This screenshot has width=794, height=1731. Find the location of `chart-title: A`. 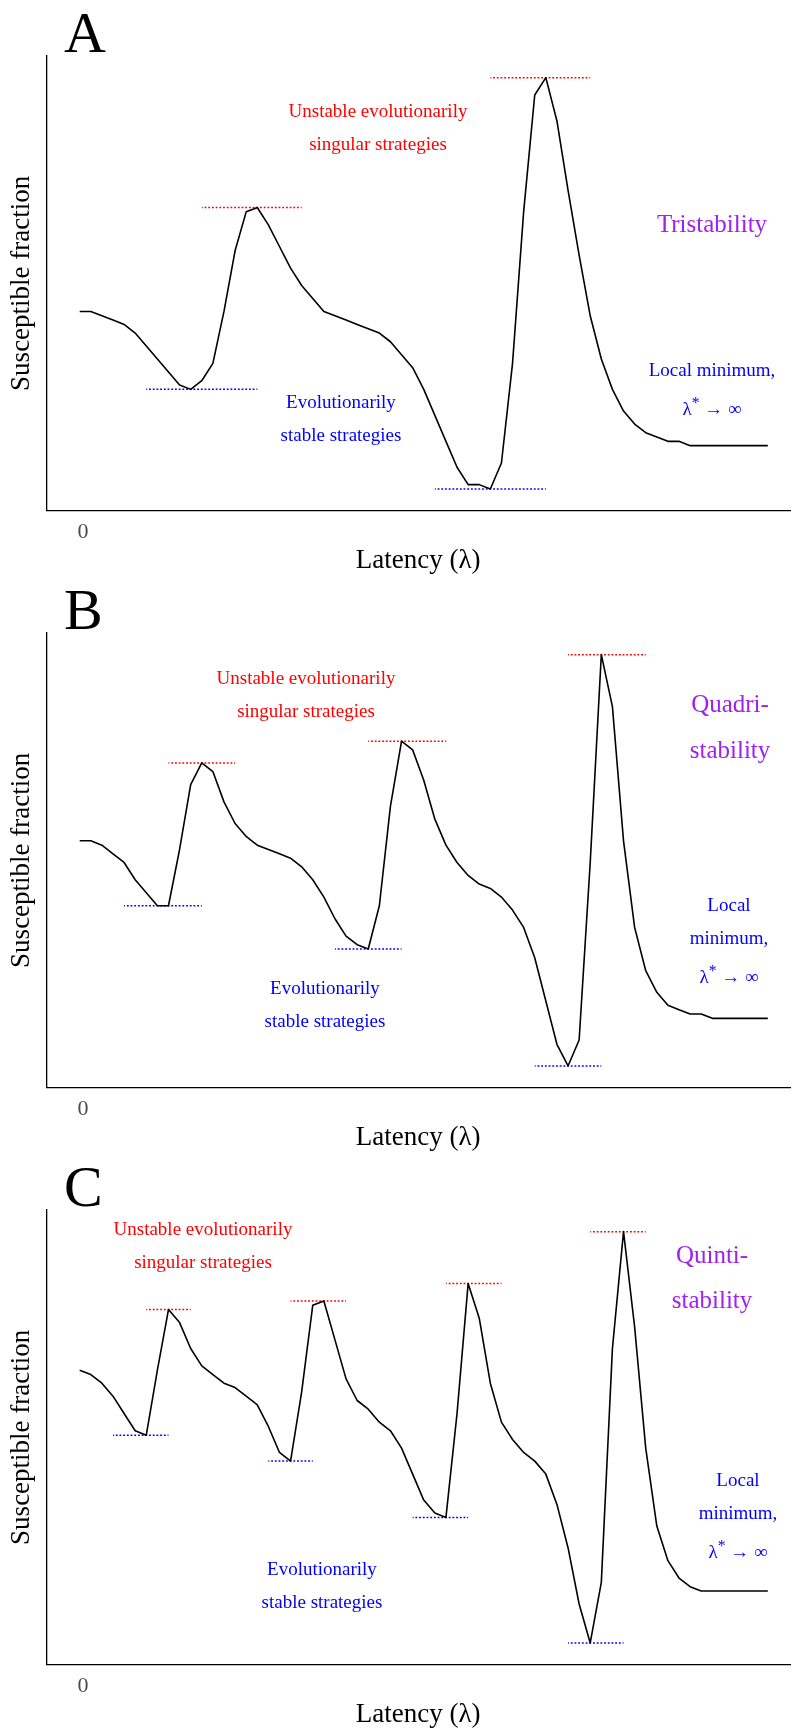

chart-title: A is located at coordinates (85, 32).